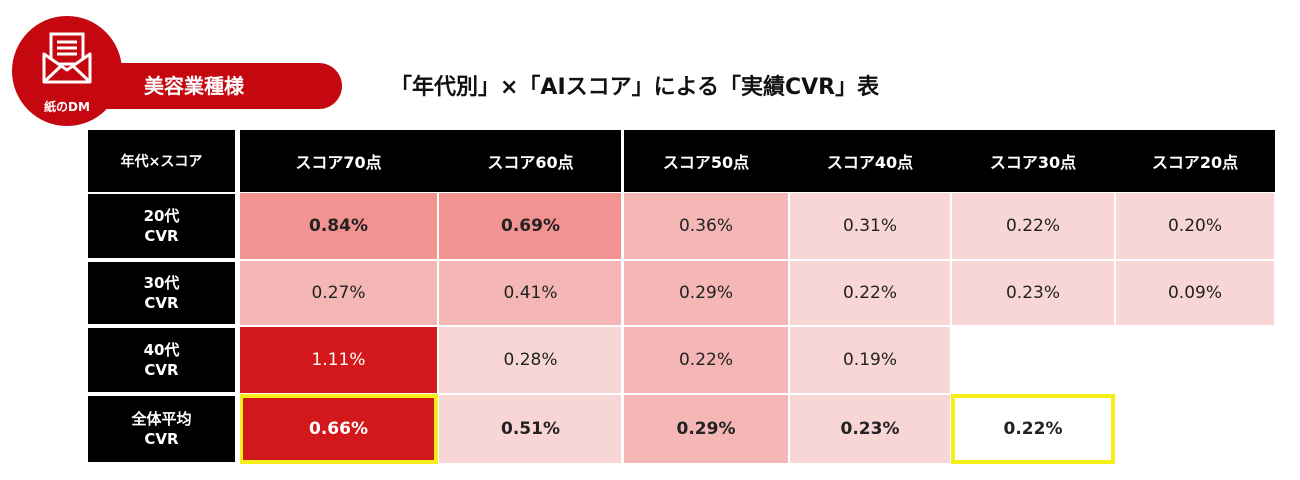 Image resolution: width=1300 pixels, height=480 pixels. I want to click on row-header: 20代 CVR, so click(161, 226).